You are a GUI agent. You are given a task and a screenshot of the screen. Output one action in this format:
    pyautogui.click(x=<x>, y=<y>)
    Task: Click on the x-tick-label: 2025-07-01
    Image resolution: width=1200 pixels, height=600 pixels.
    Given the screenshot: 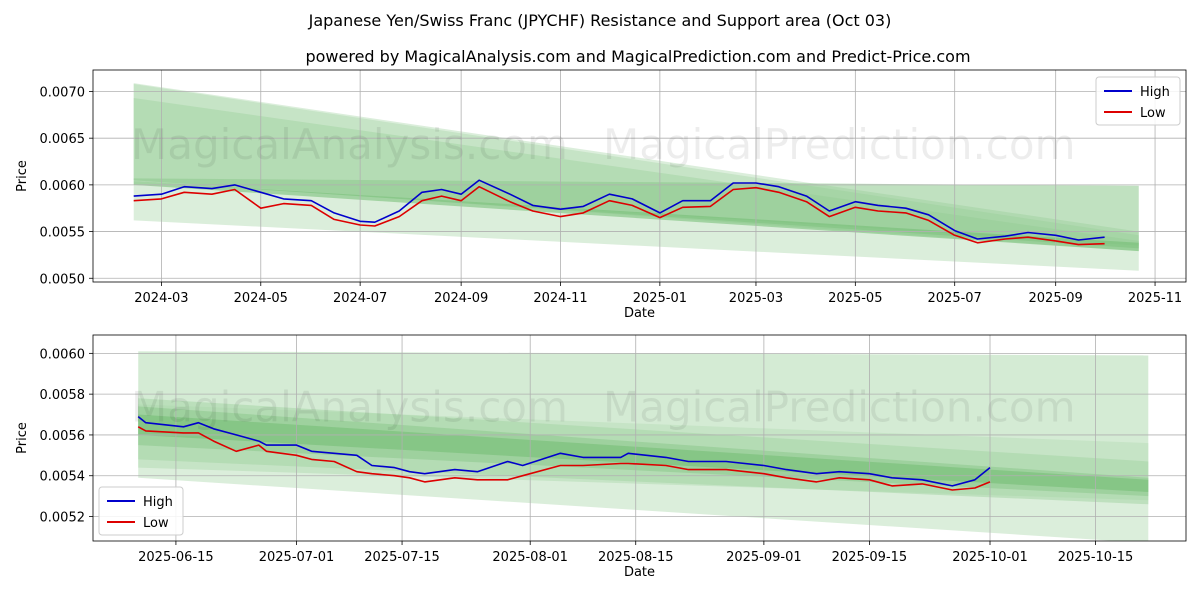 What is the action you would take?
    pyautogui.click(x=297, y=557)
    